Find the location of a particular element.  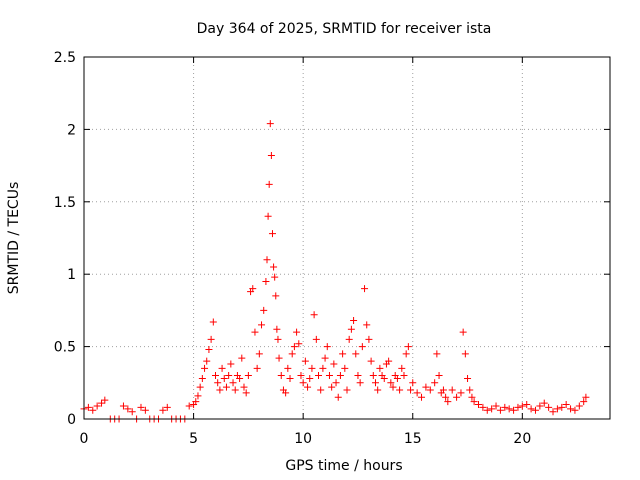

y-tick-label: 1 is located at coordinates (71, 275).